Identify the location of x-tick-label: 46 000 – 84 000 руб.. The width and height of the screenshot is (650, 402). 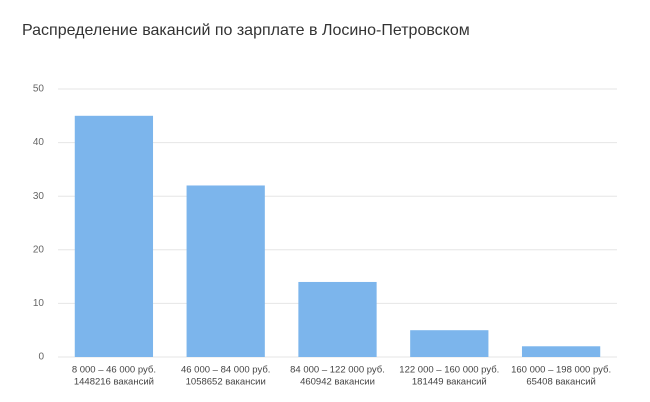
(225, 370).